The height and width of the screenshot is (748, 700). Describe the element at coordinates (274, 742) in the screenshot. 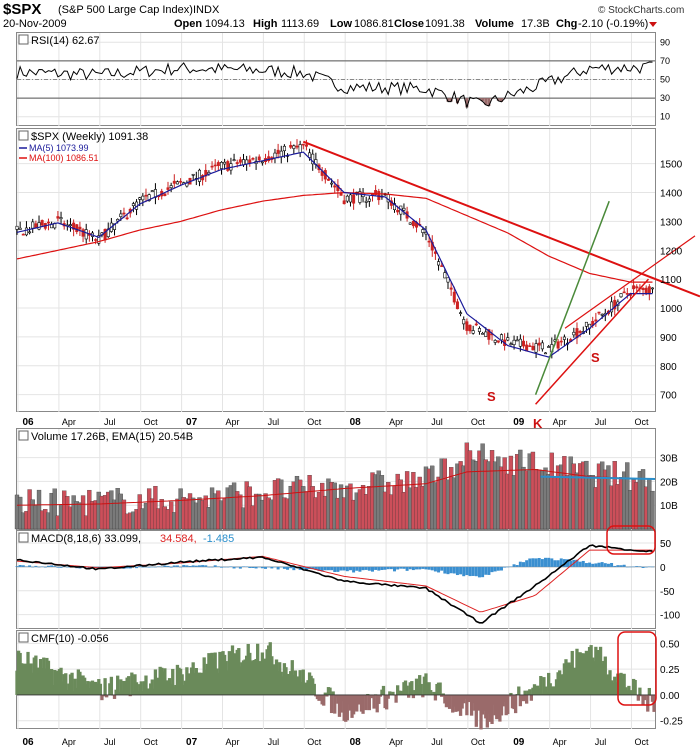

I see `x-tick-label-bottom: Jul` at that location.